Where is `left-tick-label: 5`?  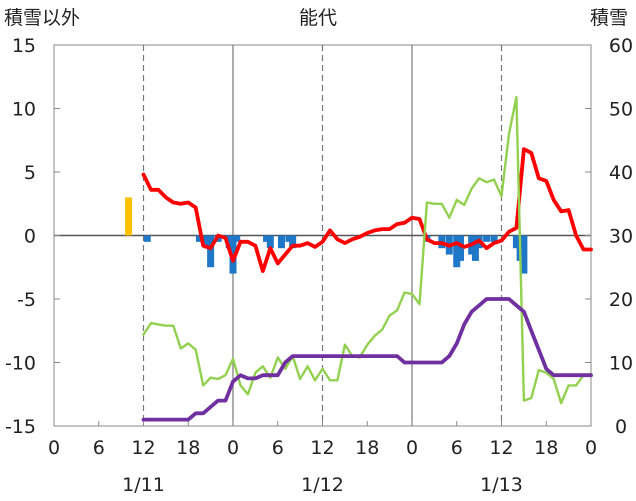
left-tick-label: 5 is located at coordinates (30, 173).